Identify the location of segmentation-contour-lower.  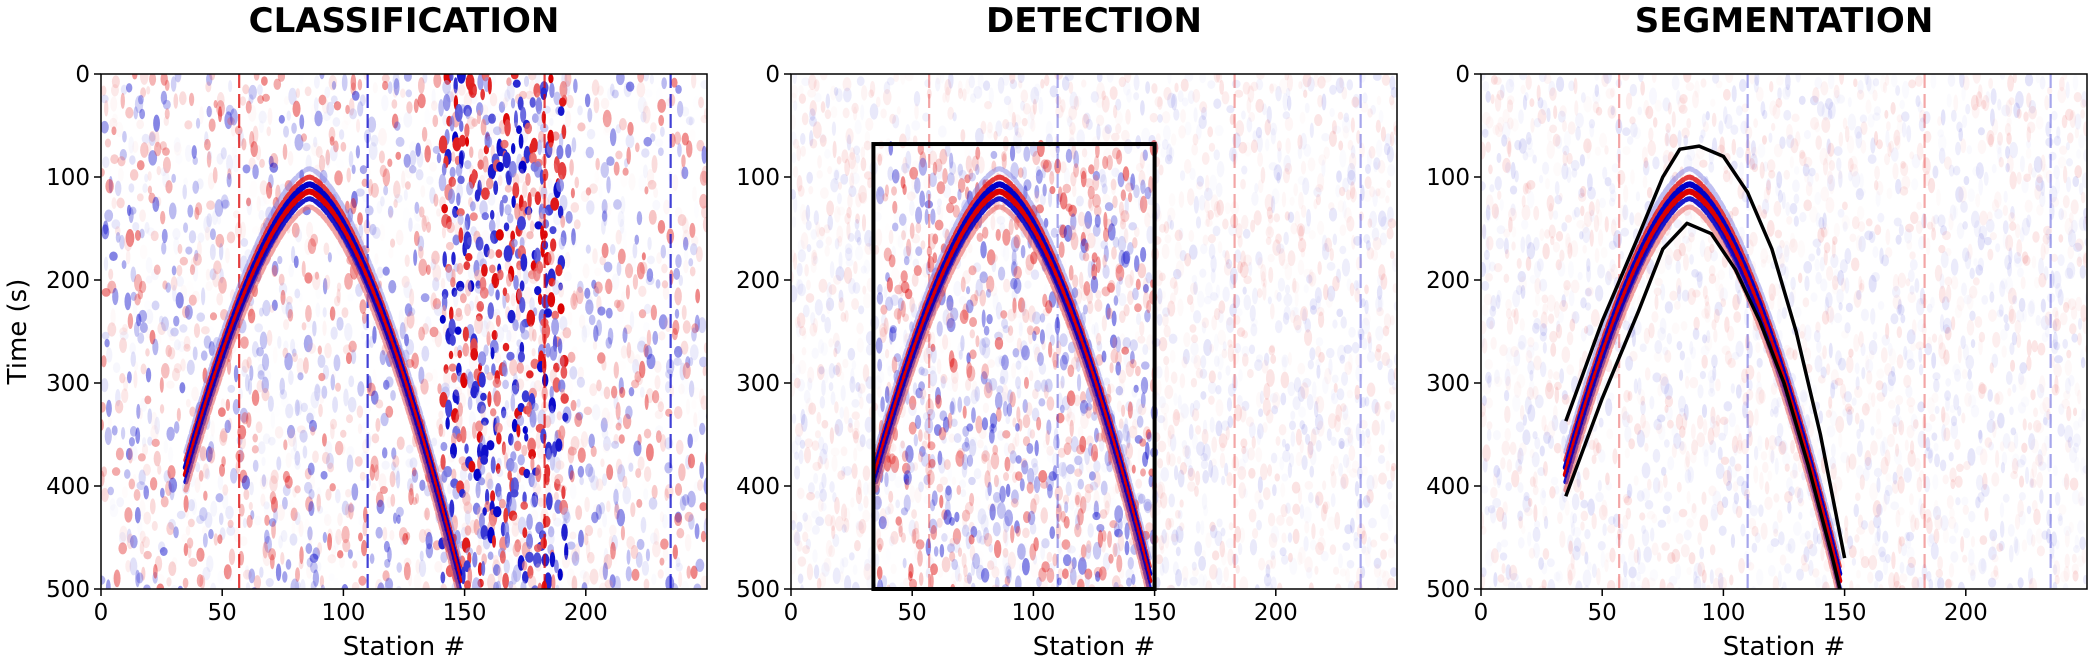
(1703, 405).